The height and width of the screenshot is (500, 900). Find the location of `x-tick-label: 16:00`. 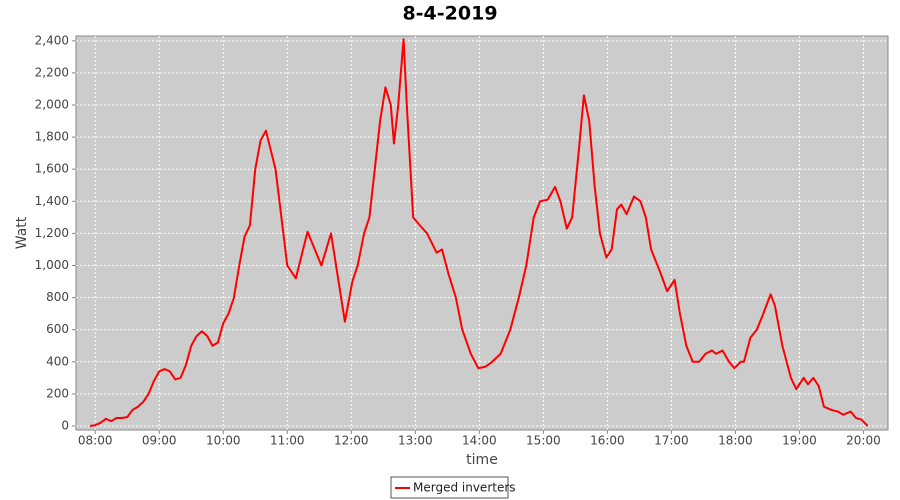

x-tick-label: 16:00 is located at coordinates (607, 441).